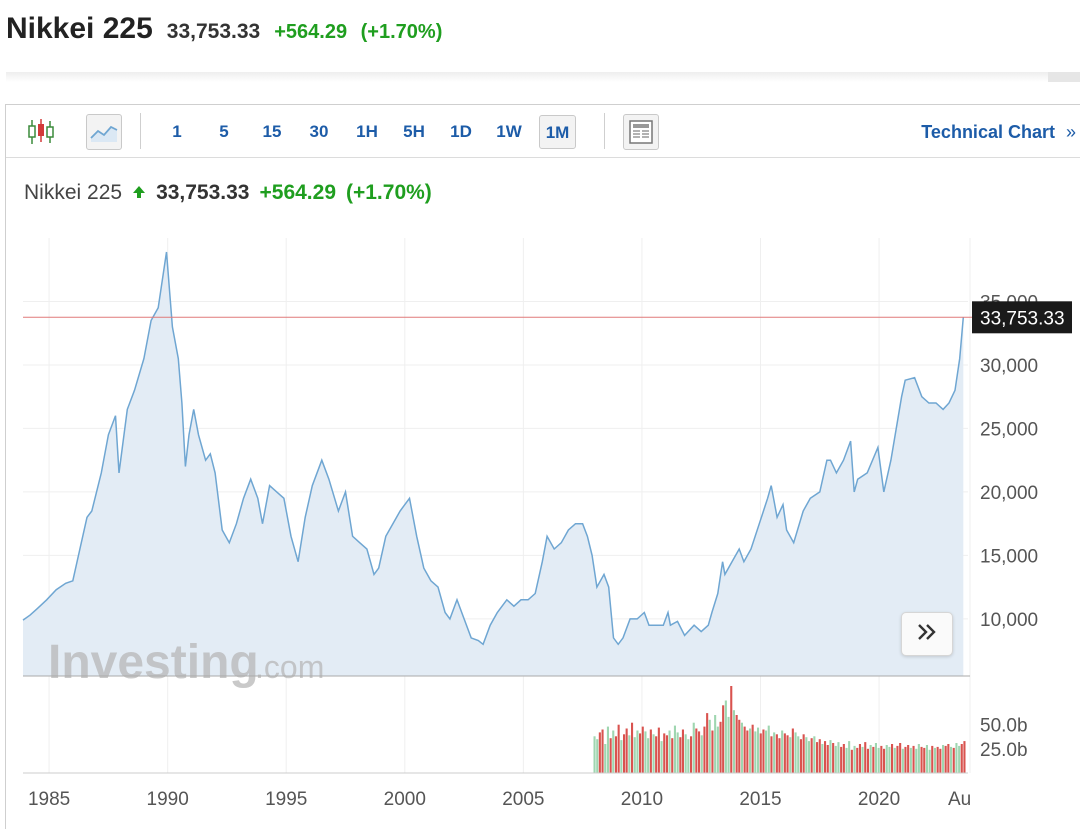  What do you see at coordinates (139, 193) in the screenshot?
I see `up-arrow-icon` at bounding box center [139, 193].